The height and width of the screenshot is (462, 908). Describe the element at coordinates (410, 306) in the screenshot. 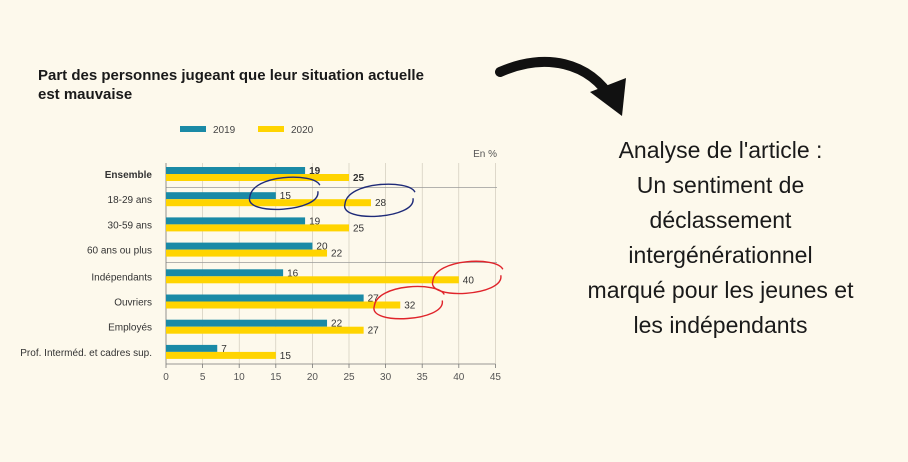

I see `data-label-2020: 32` at that location.